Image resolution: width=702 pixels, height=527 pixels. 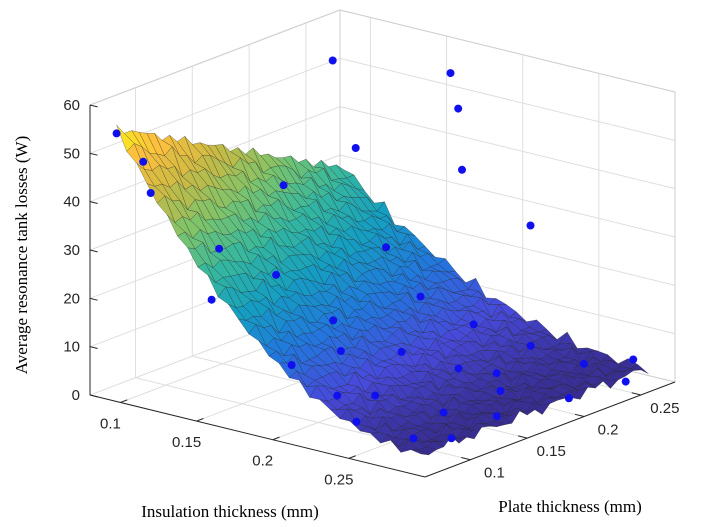 I want to click on z-tick-label: 60, so click(x=71, y=105).